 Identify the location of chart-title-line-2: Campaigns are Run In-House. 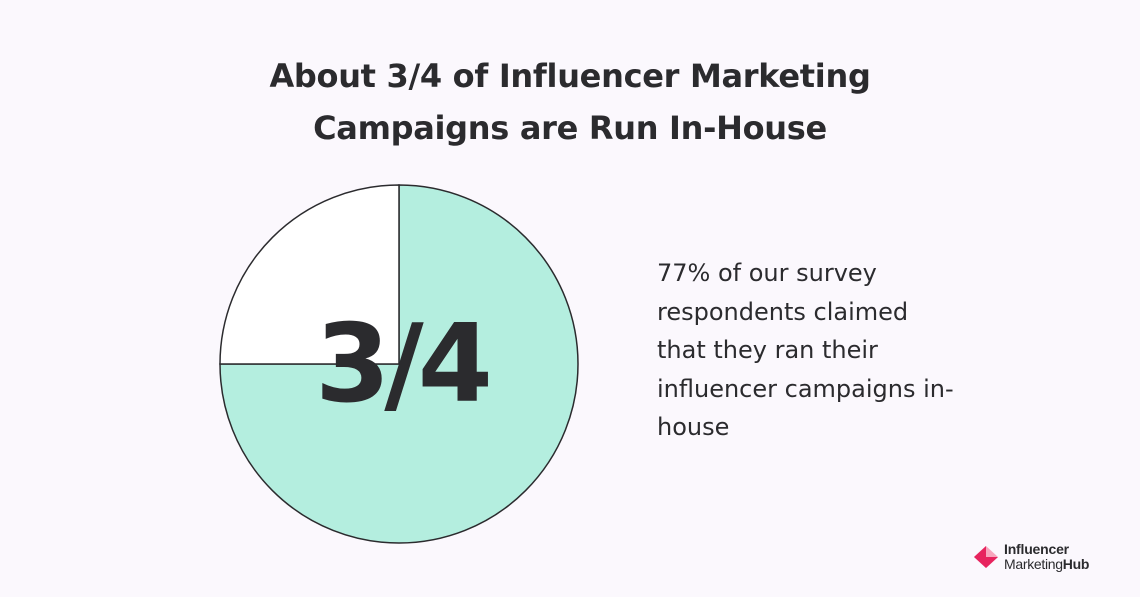
(570, 128).